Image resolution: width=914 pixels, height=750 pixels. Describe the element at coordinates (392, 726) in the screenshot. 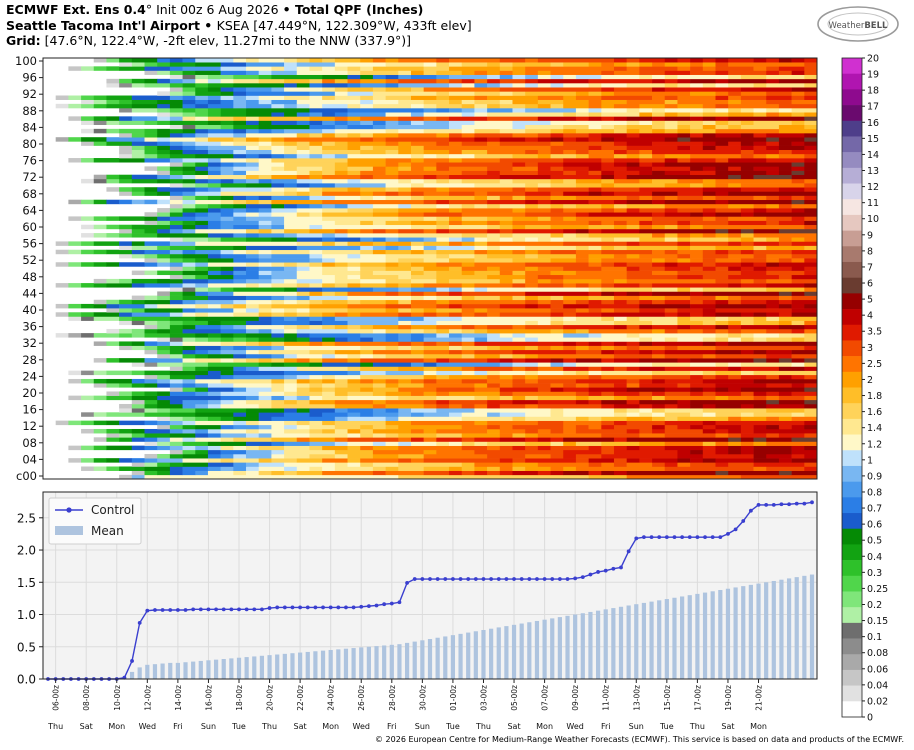

I see `day-label: Fri` at that location.